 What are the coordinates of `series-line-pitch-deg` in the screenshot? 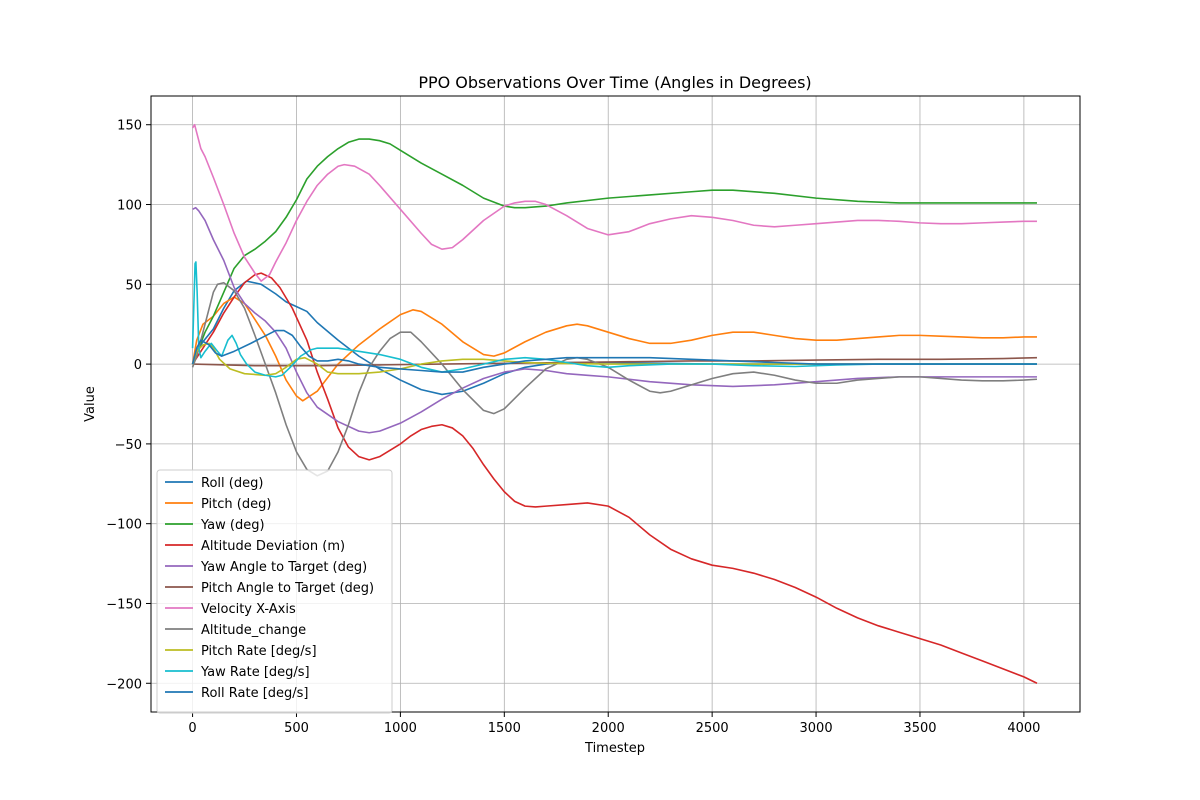 It's located at (614, 349).